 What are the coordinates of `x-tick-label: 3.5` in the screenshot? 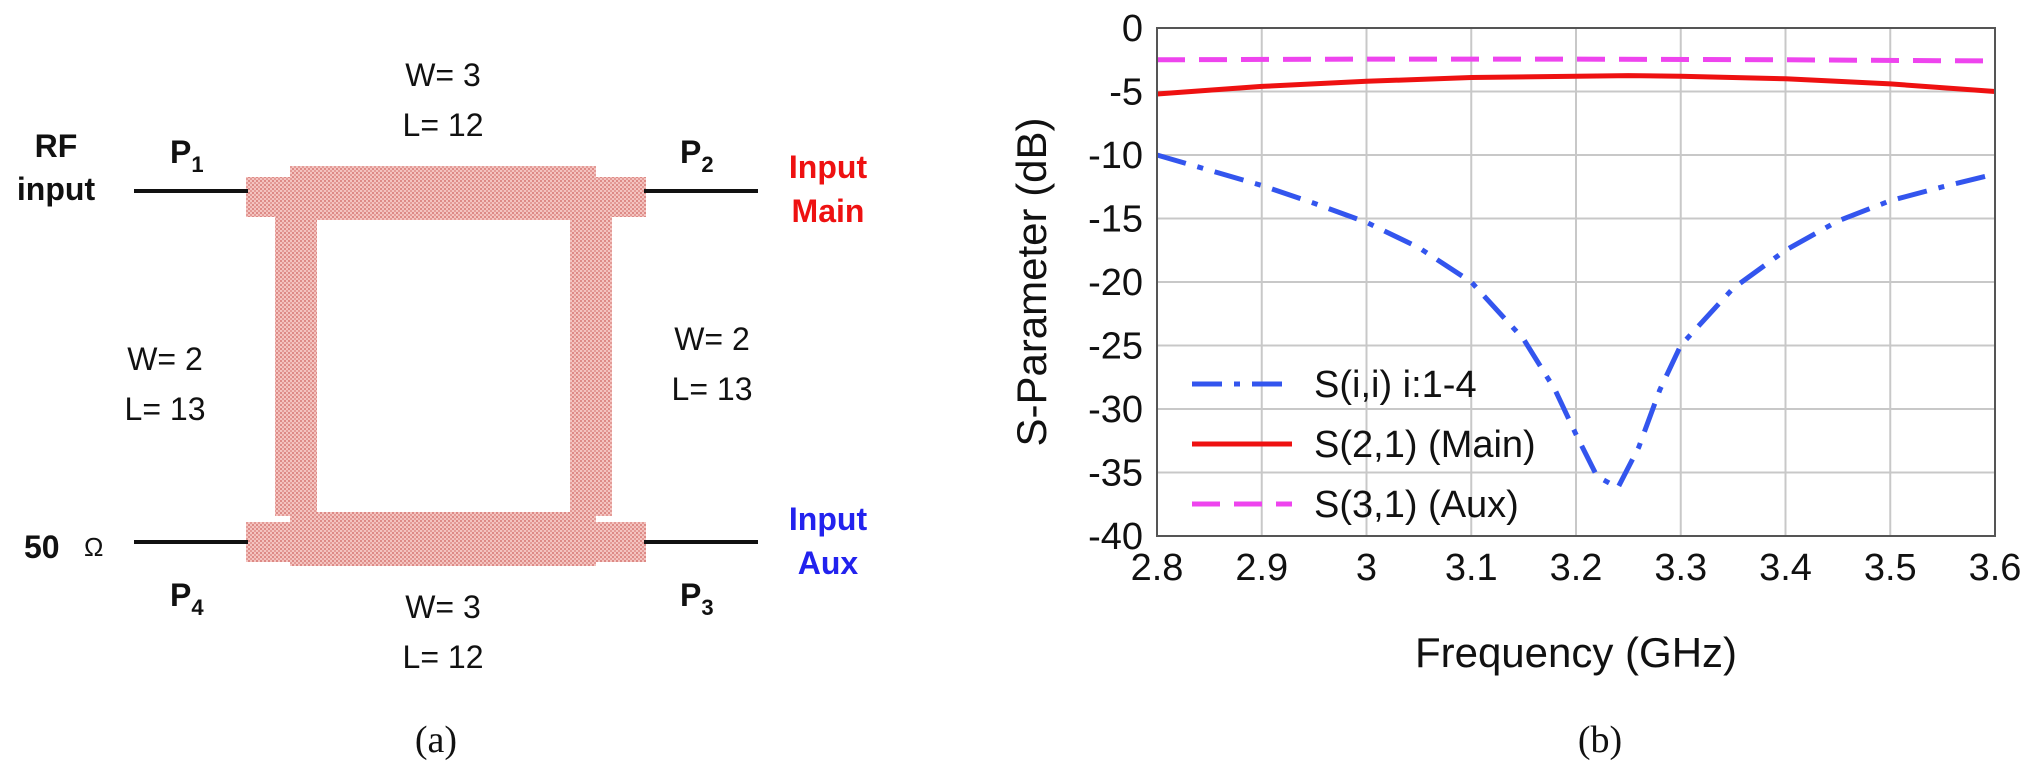 It's located at (1890, 568).